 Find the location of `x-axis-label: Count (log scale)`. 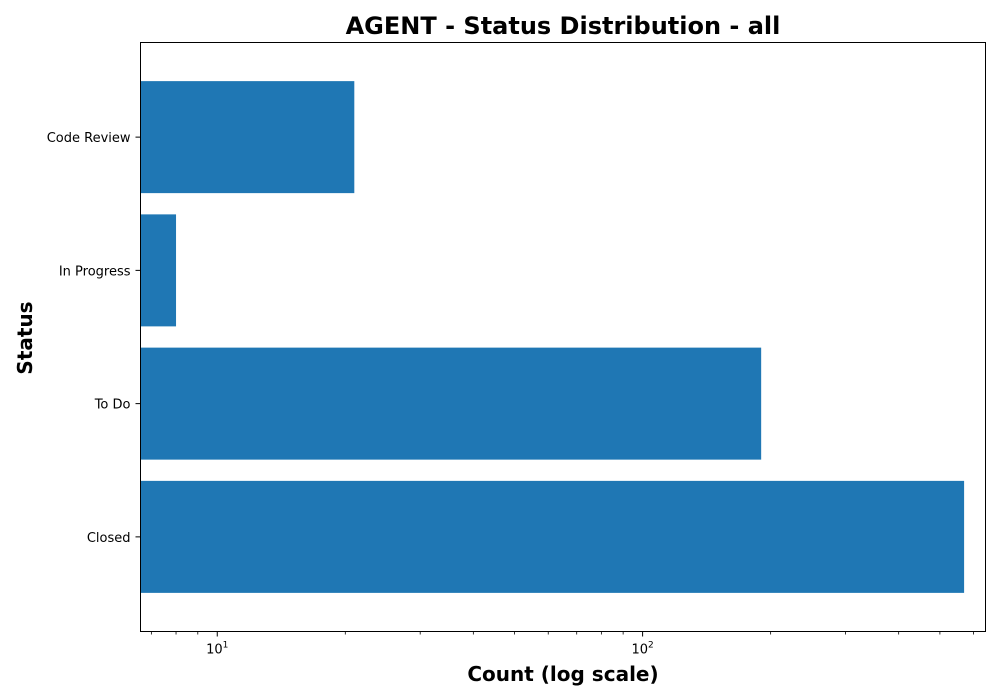

x-axis-label: Count (log scale) is located at coordinates (562, 674).